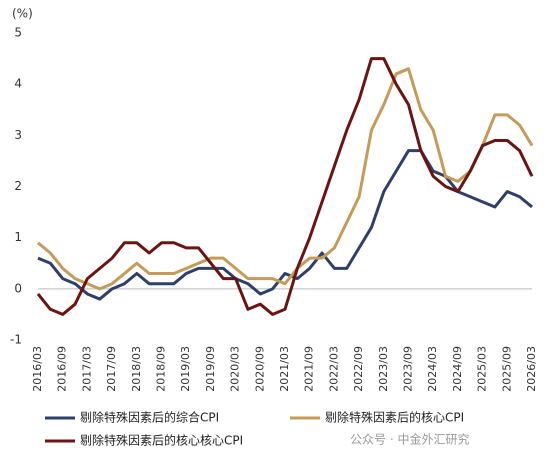 Image resolution: width=552 pixels, height=461 pixels. Describe the element at coordinates (457, 369) in the screenshot. I see `x-tick-label: 2024/09` at that location.